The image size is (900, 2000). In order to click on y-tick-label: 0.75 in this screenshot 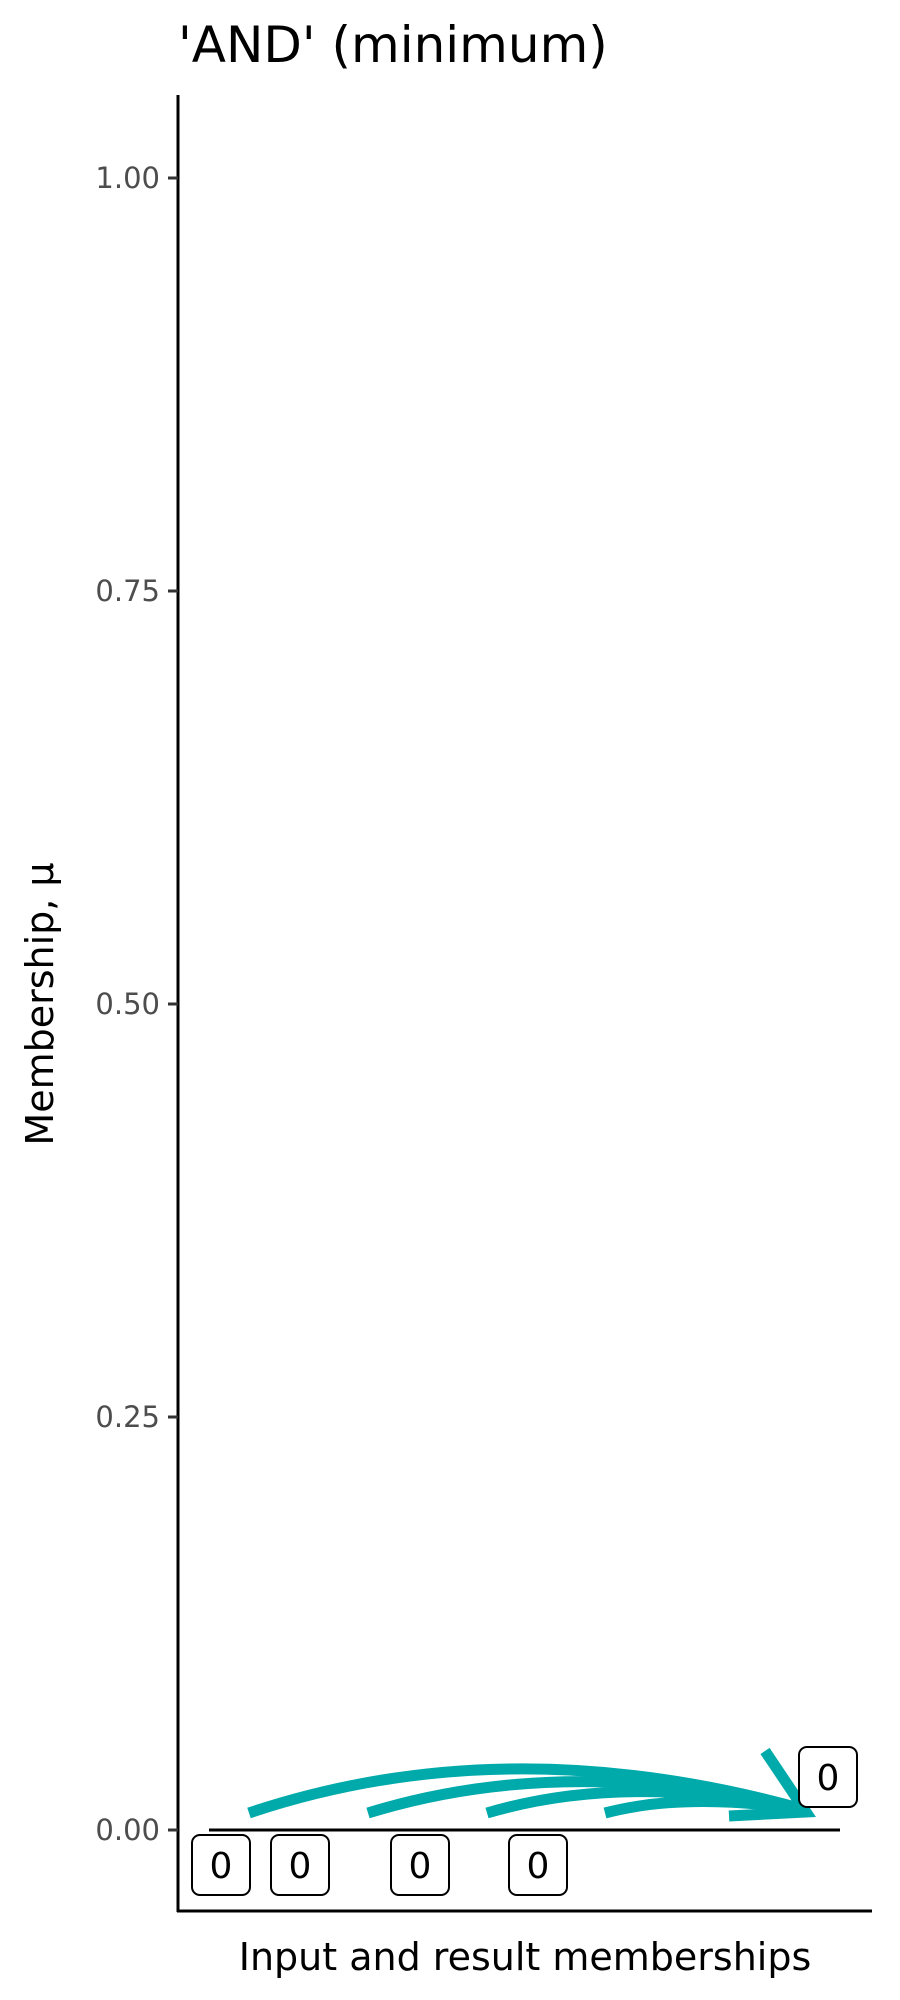, I will do `click(127, 591)`.